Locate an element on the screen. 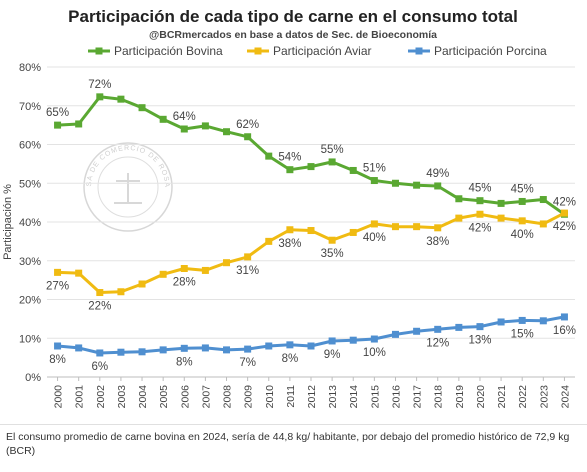  y-tick-label: 0% is located at coordinates (33, 378).